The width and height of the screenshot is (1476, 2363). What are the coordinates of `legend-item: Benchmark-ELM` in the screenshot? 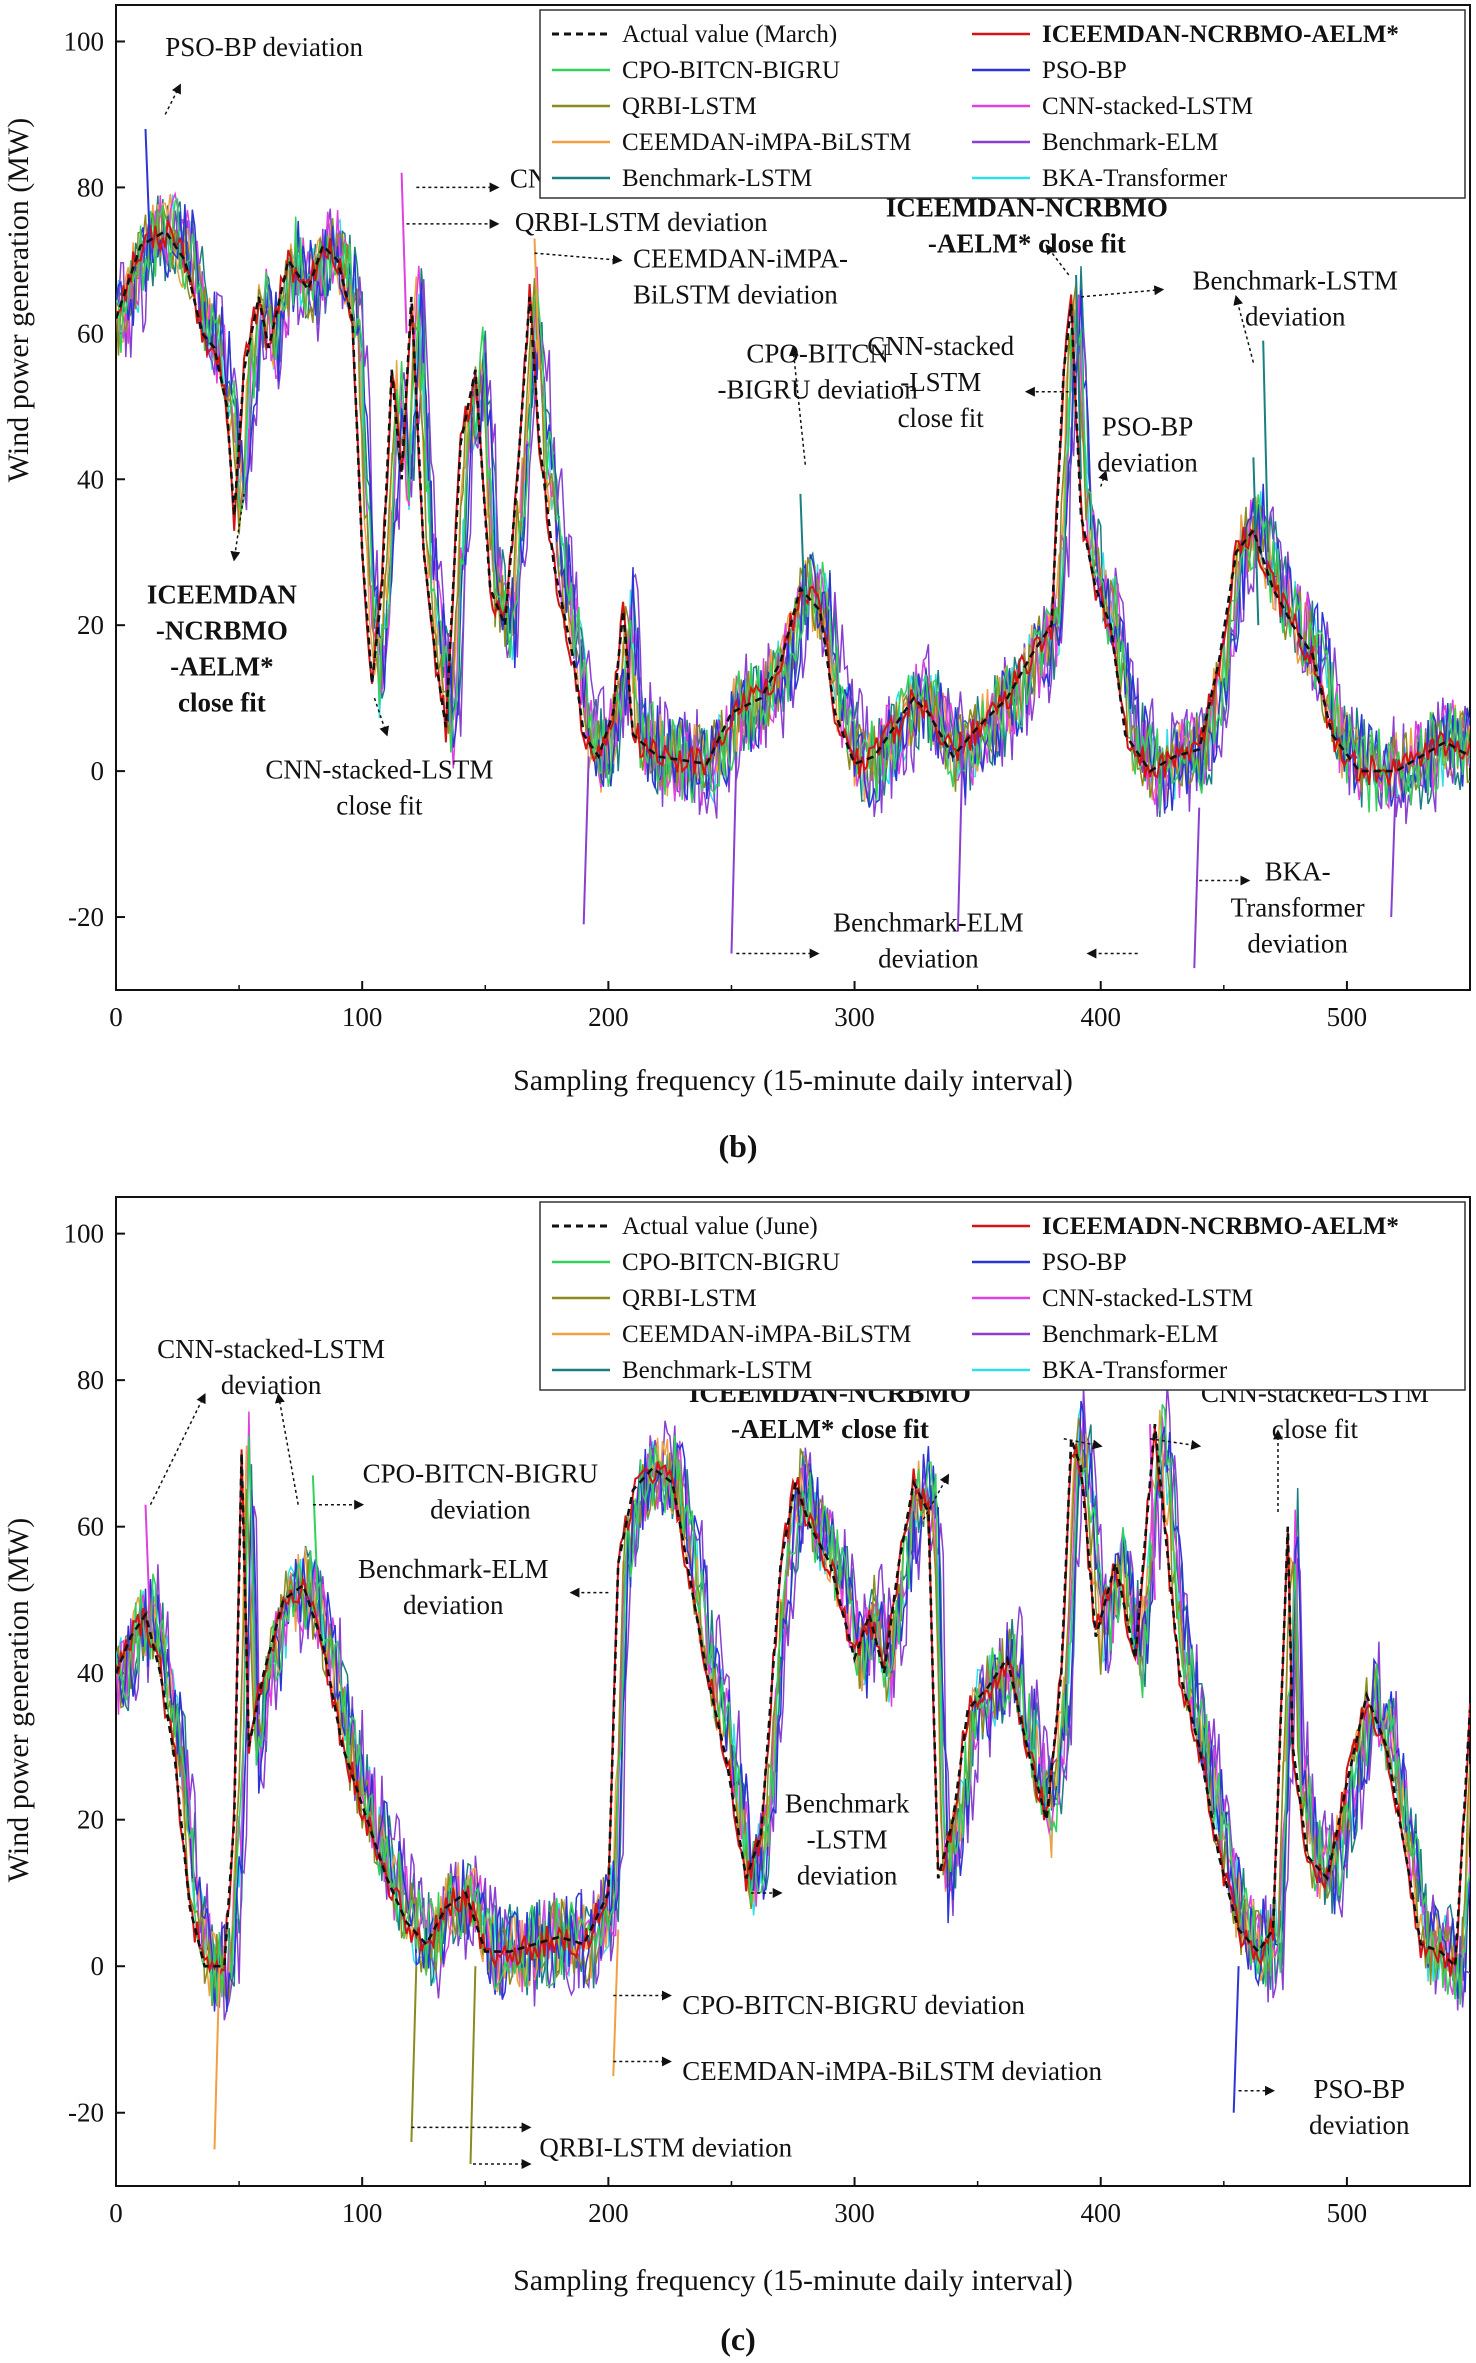 It's located at (1095, 142).